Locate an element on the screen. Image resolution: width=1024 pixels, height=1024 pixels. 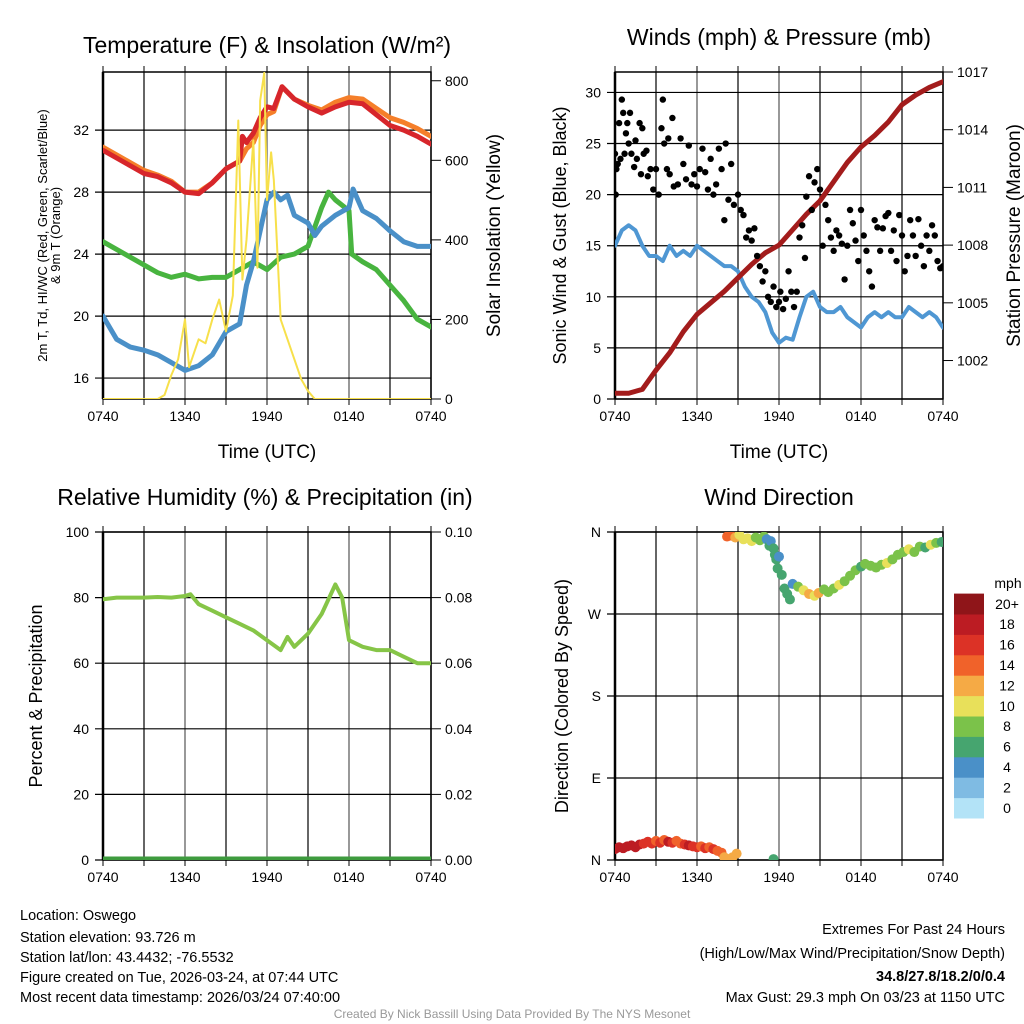
y-tick-label: 60 is located at coordinates (81, 663).